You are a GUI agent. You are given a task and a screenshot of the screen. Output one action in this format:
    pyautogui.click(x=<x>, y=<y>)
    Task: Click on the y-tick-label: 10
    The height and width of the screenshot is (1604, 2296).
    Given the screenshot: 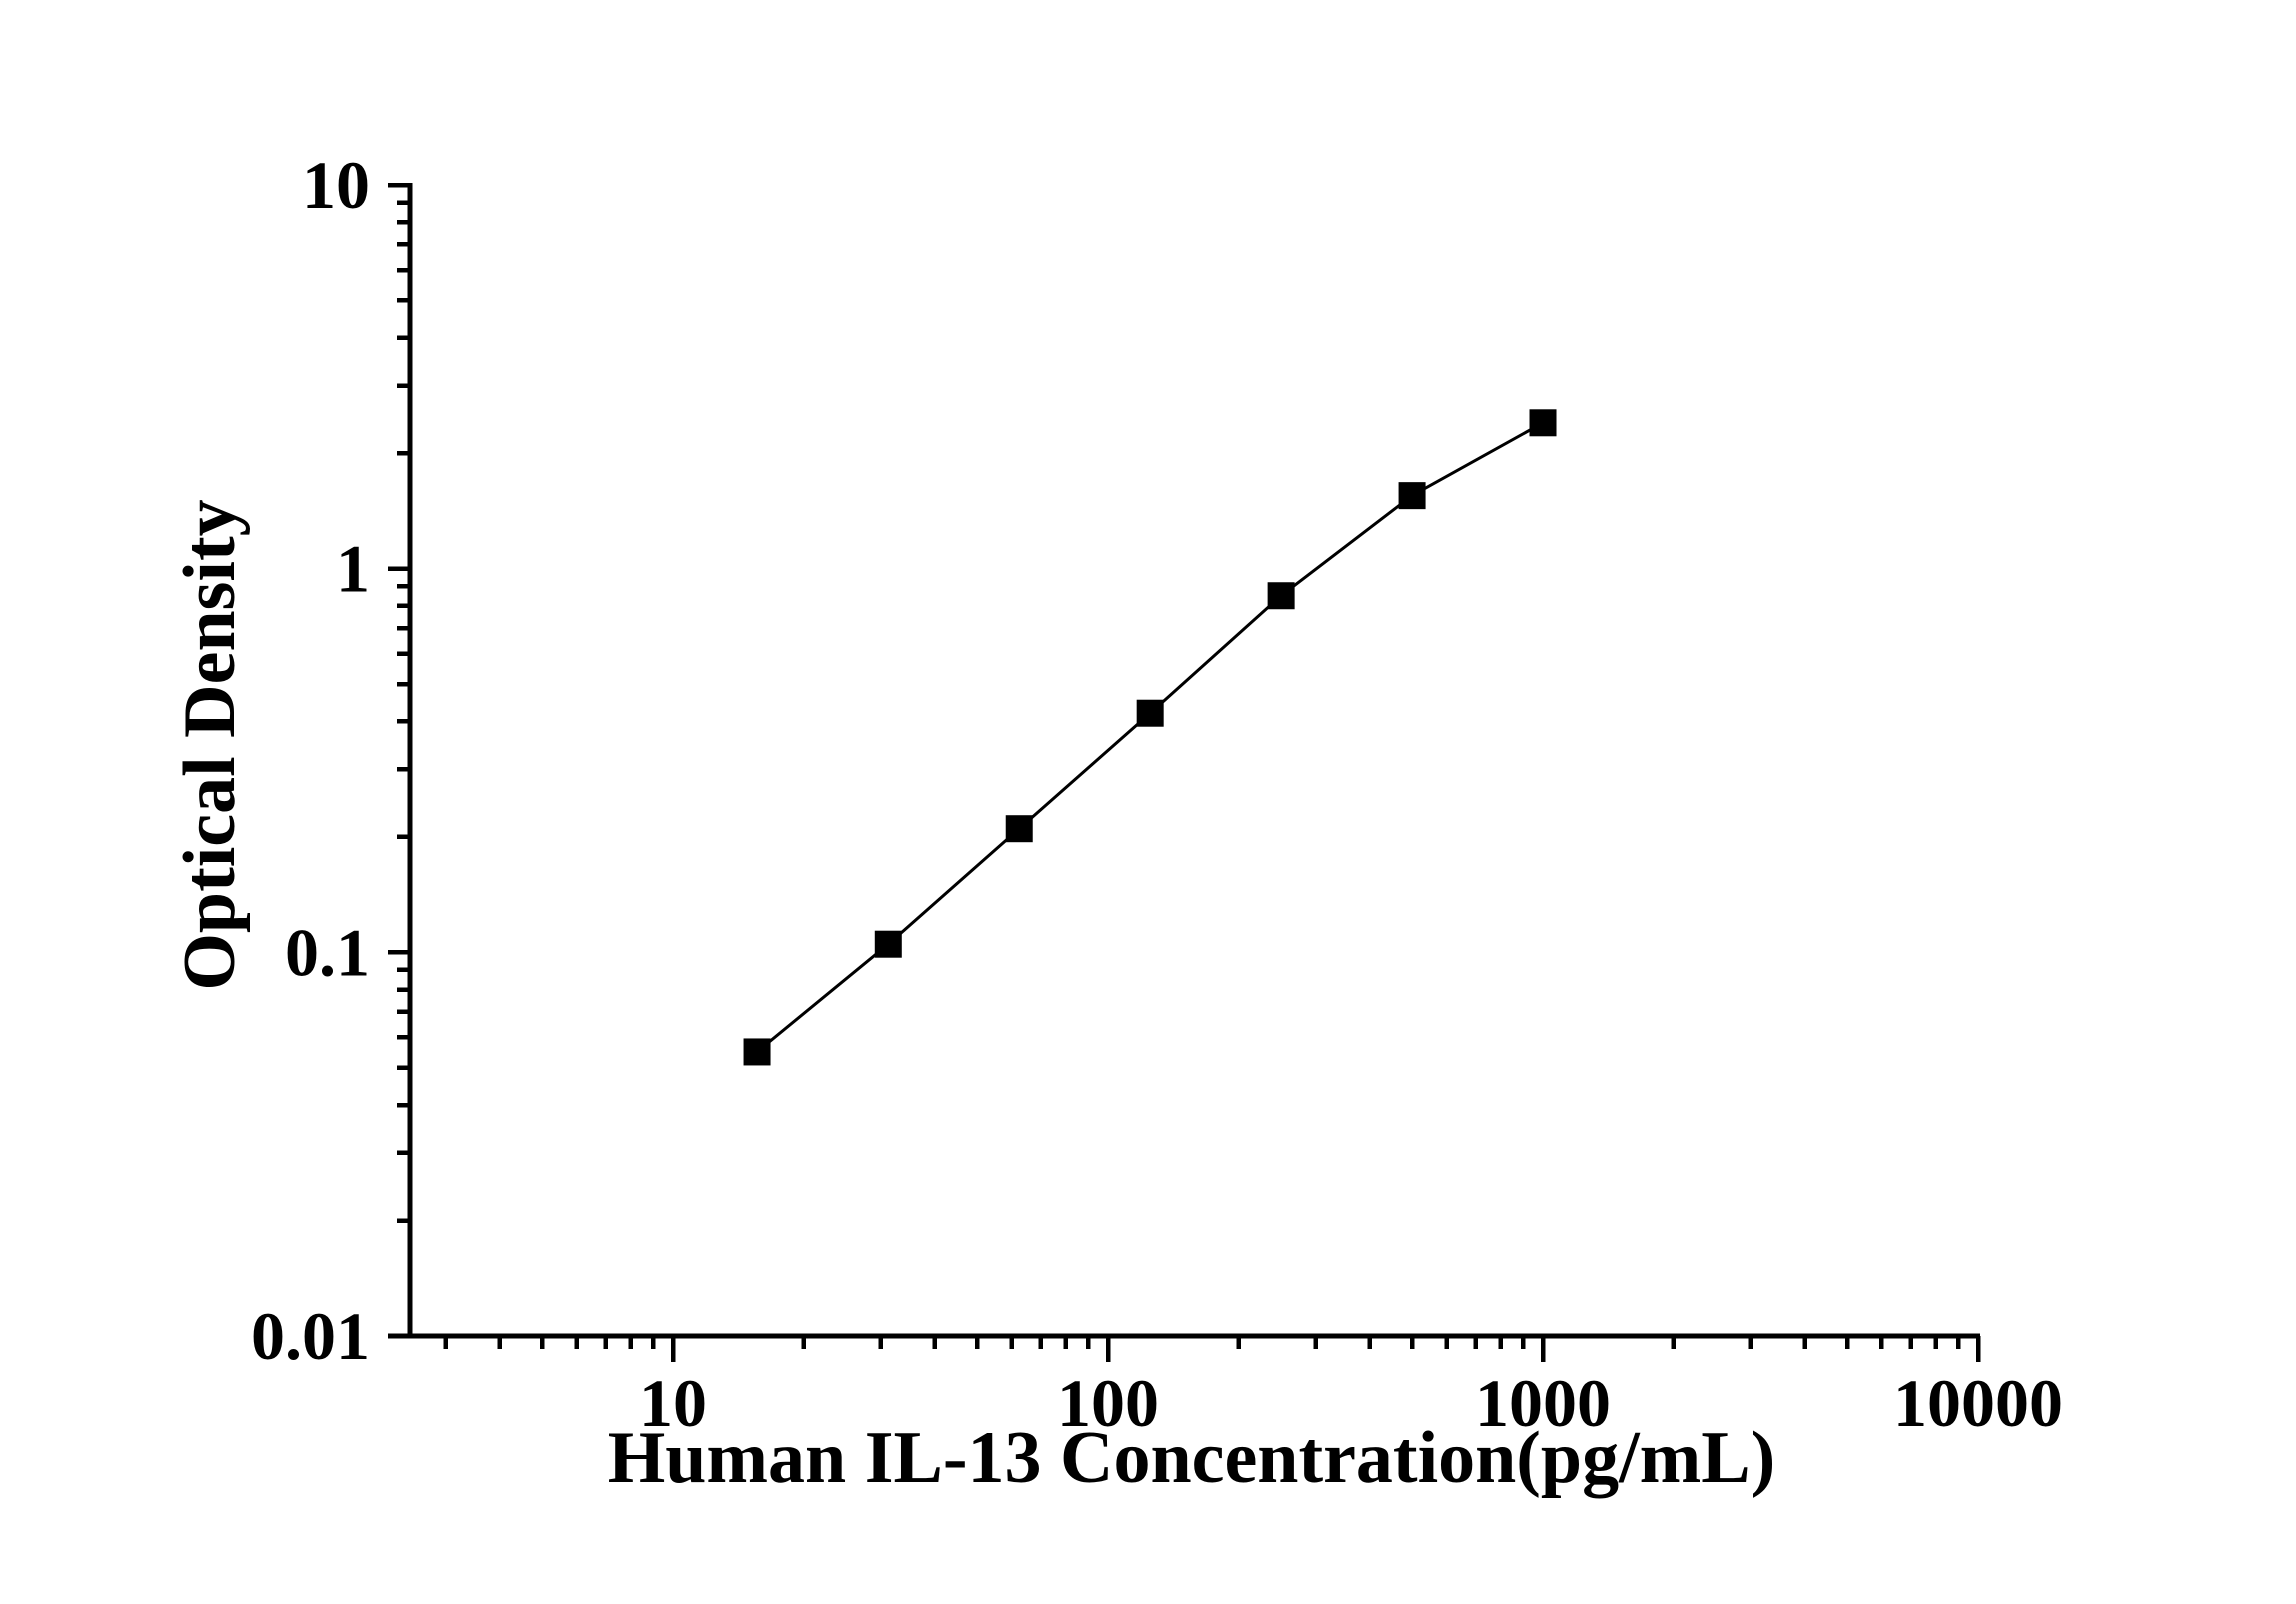 What is the action you would take?
    pyautogui.click(x=336, y=185)
    